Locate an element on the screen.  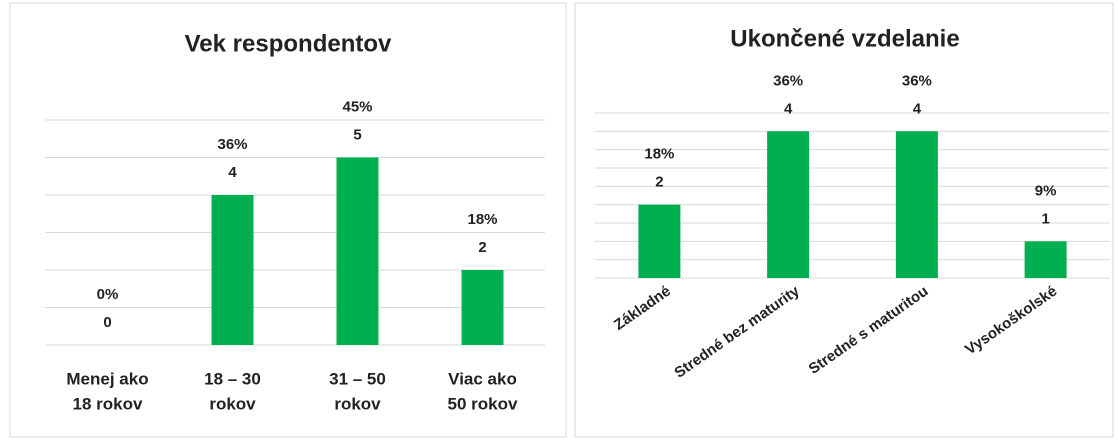
category-label: 31 – 50 is located at coordinates (357, 378).